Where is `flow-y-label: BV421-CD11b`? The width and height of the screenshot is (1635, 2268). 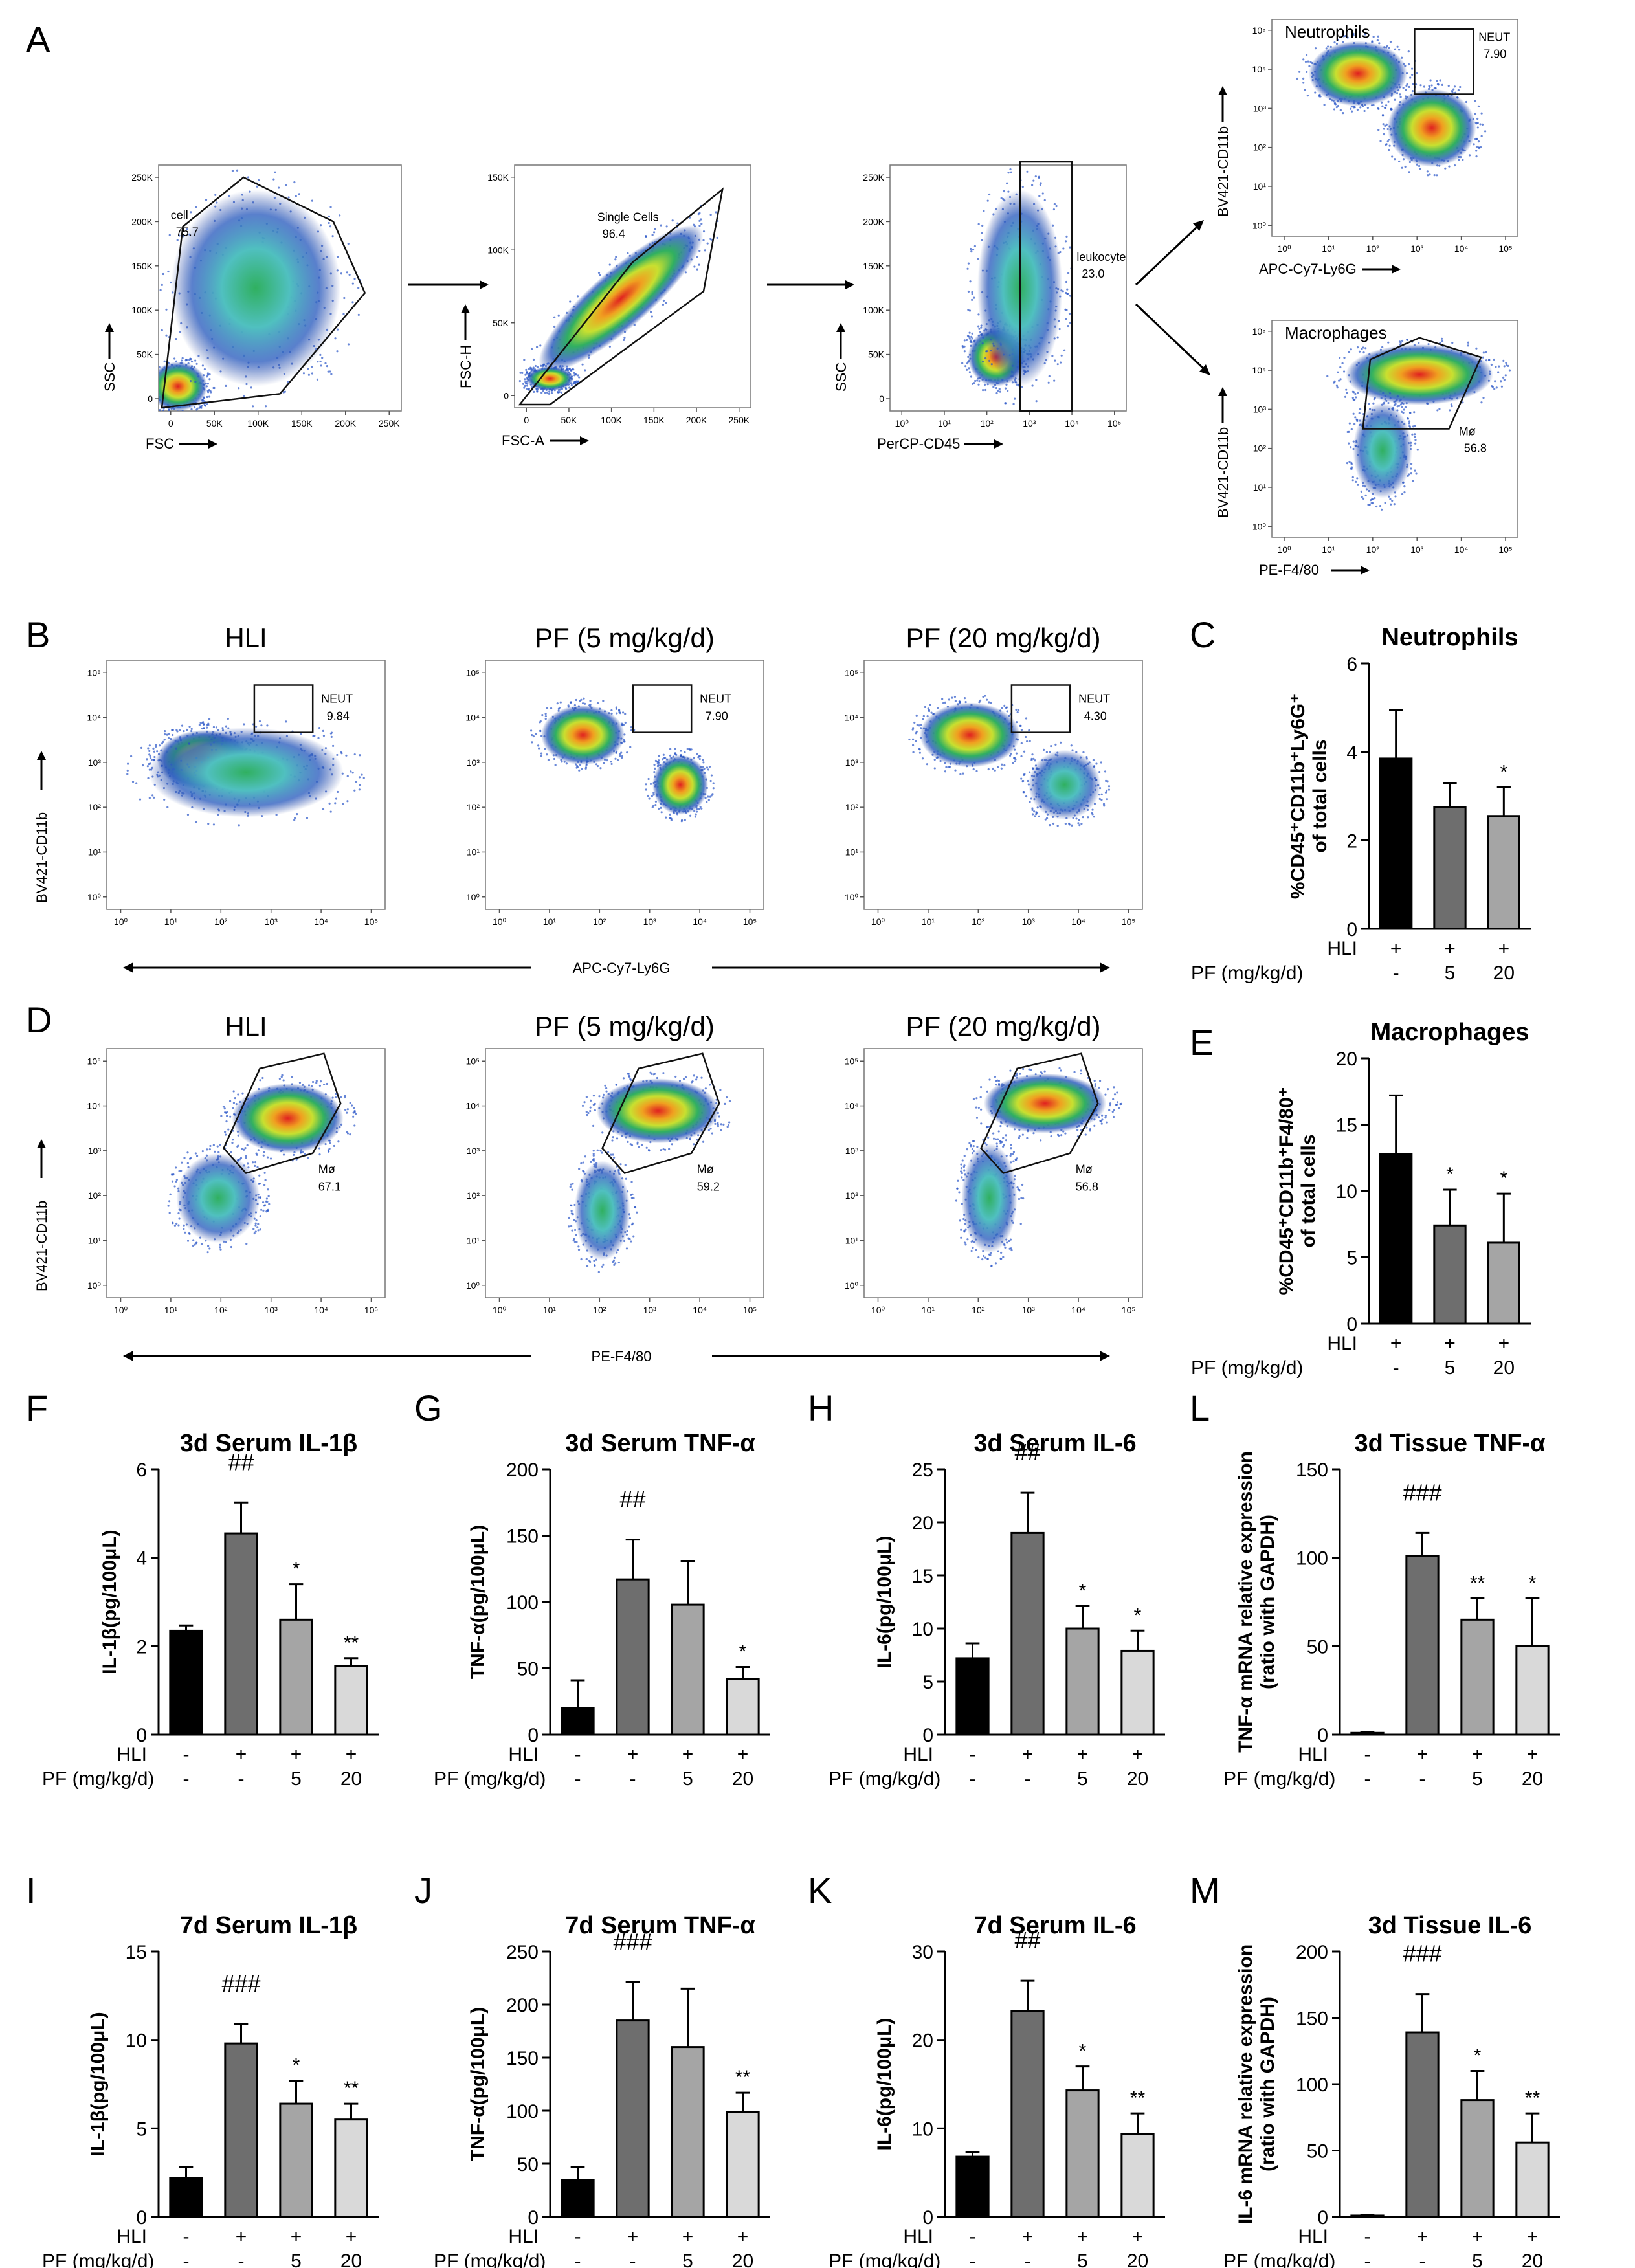
flow-y-label: BV421-CD11b is located at coordinates (1223, 472).